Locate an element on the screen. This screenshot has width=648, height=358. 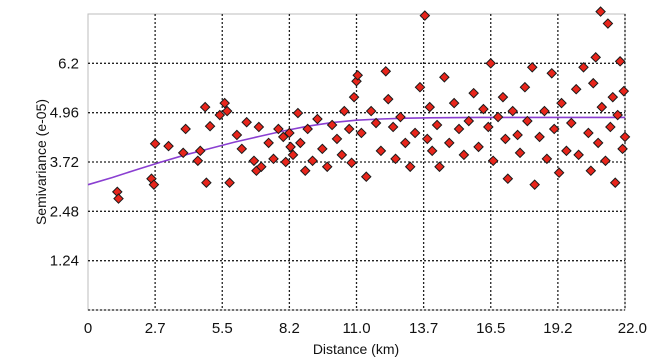
y-tick-labels: 1.24 2.48 3.72 4.96 6.2 is located at coordinates (64, 162).